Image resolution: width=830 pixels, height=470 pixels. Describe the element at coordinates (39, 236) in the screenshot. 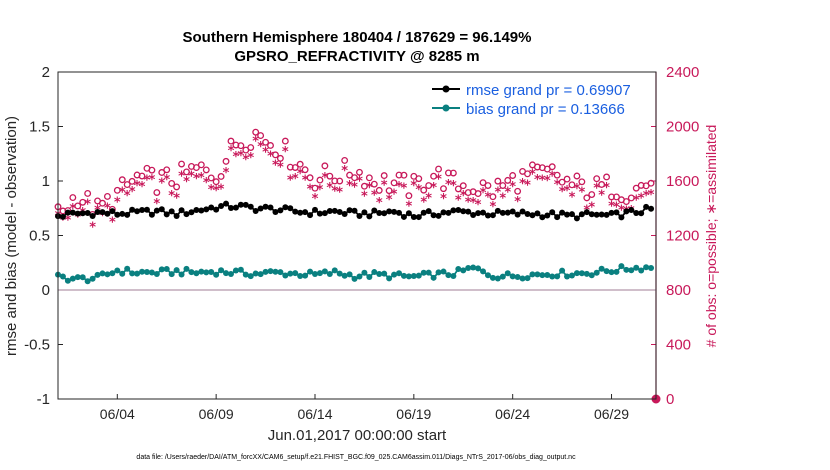

I see `y-tick-label: 0.5` at that location.